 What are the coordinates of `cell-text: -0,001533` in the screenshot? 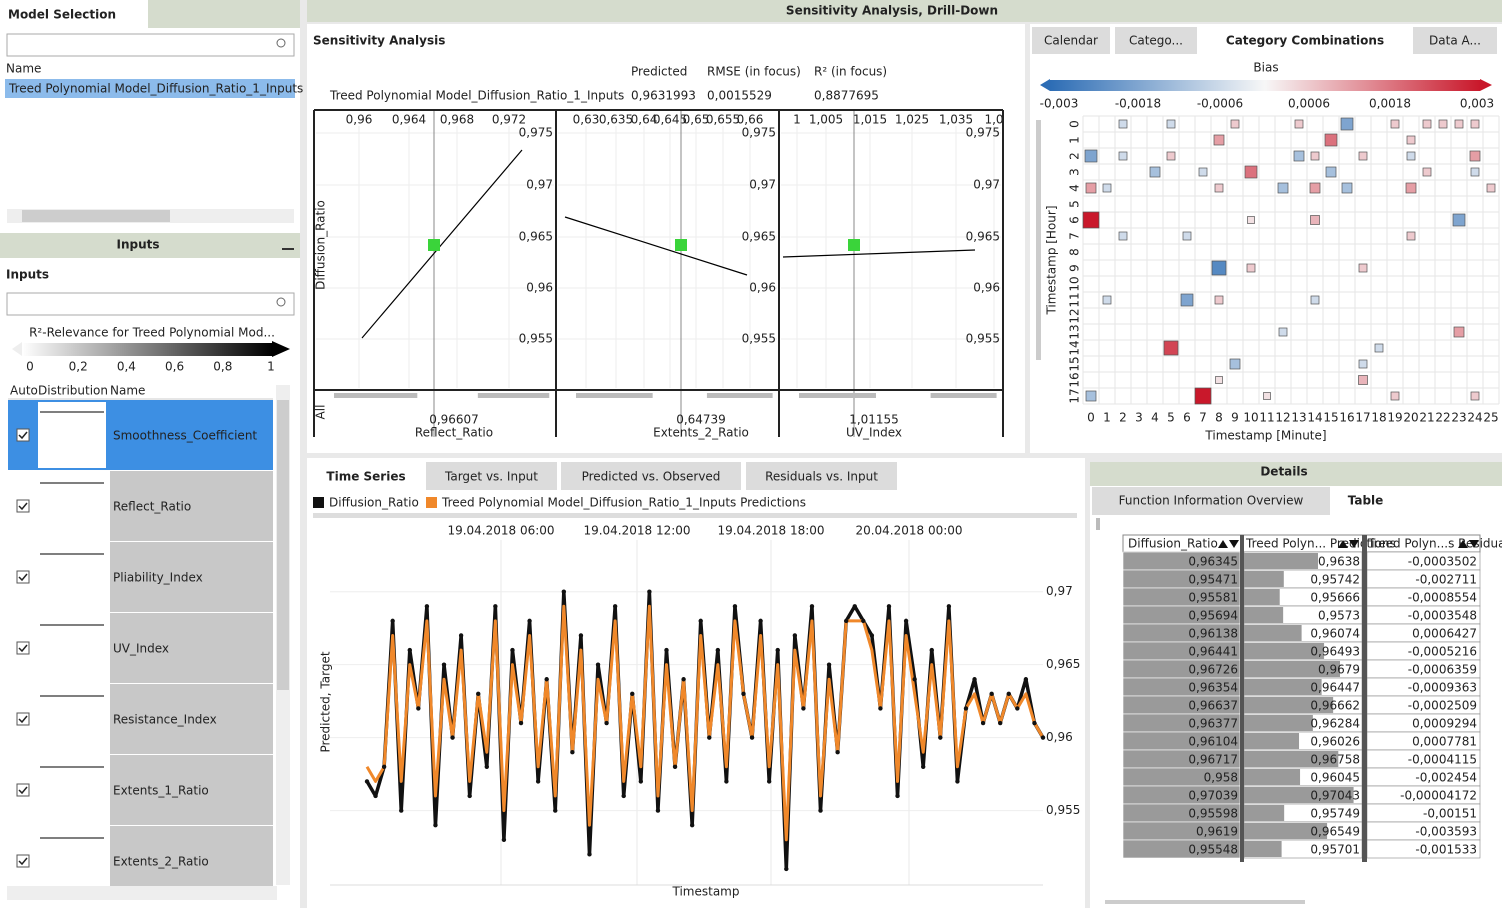 It's located at (1446, 850).